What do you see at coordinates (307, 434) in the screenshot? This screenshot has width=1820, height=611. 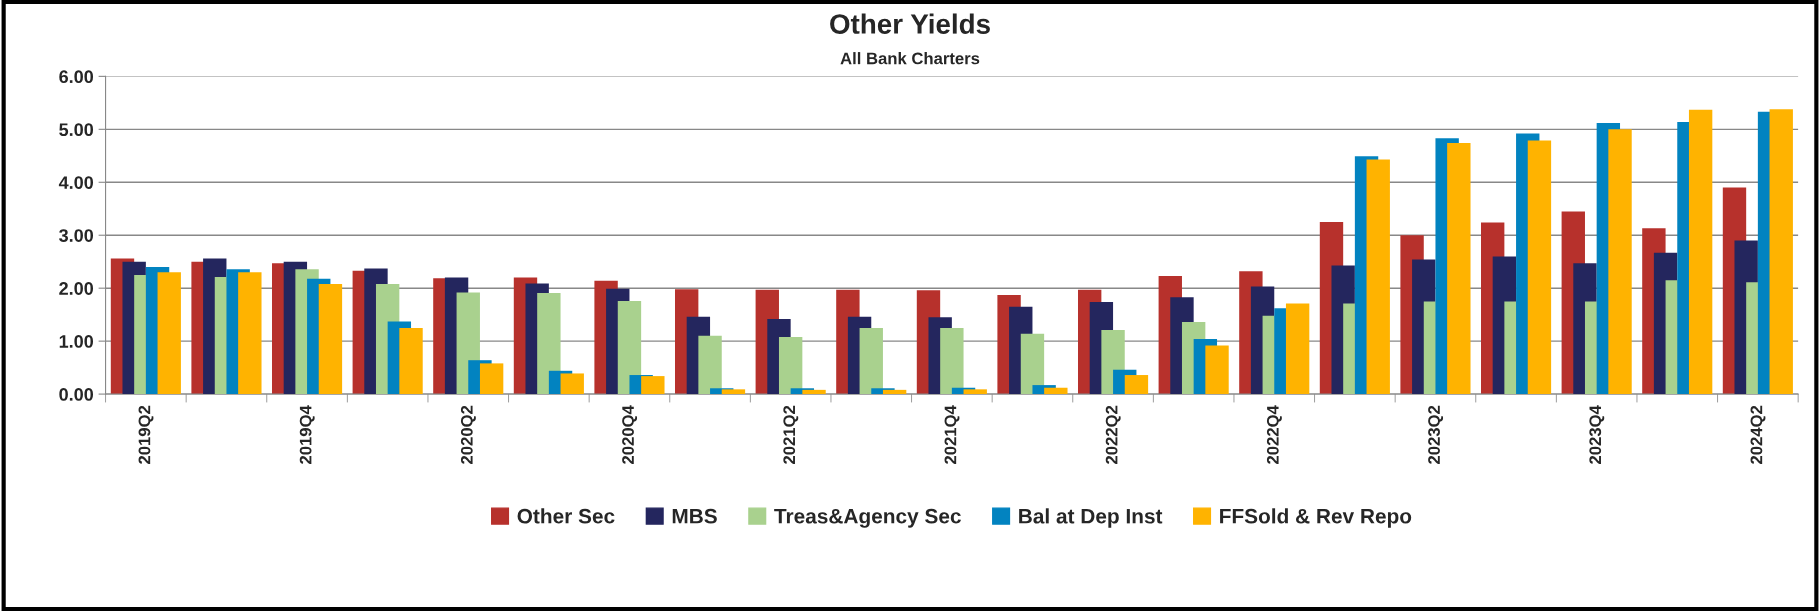 I see `x-tick-label: 2019Q4` at bounding box center [307, 434].